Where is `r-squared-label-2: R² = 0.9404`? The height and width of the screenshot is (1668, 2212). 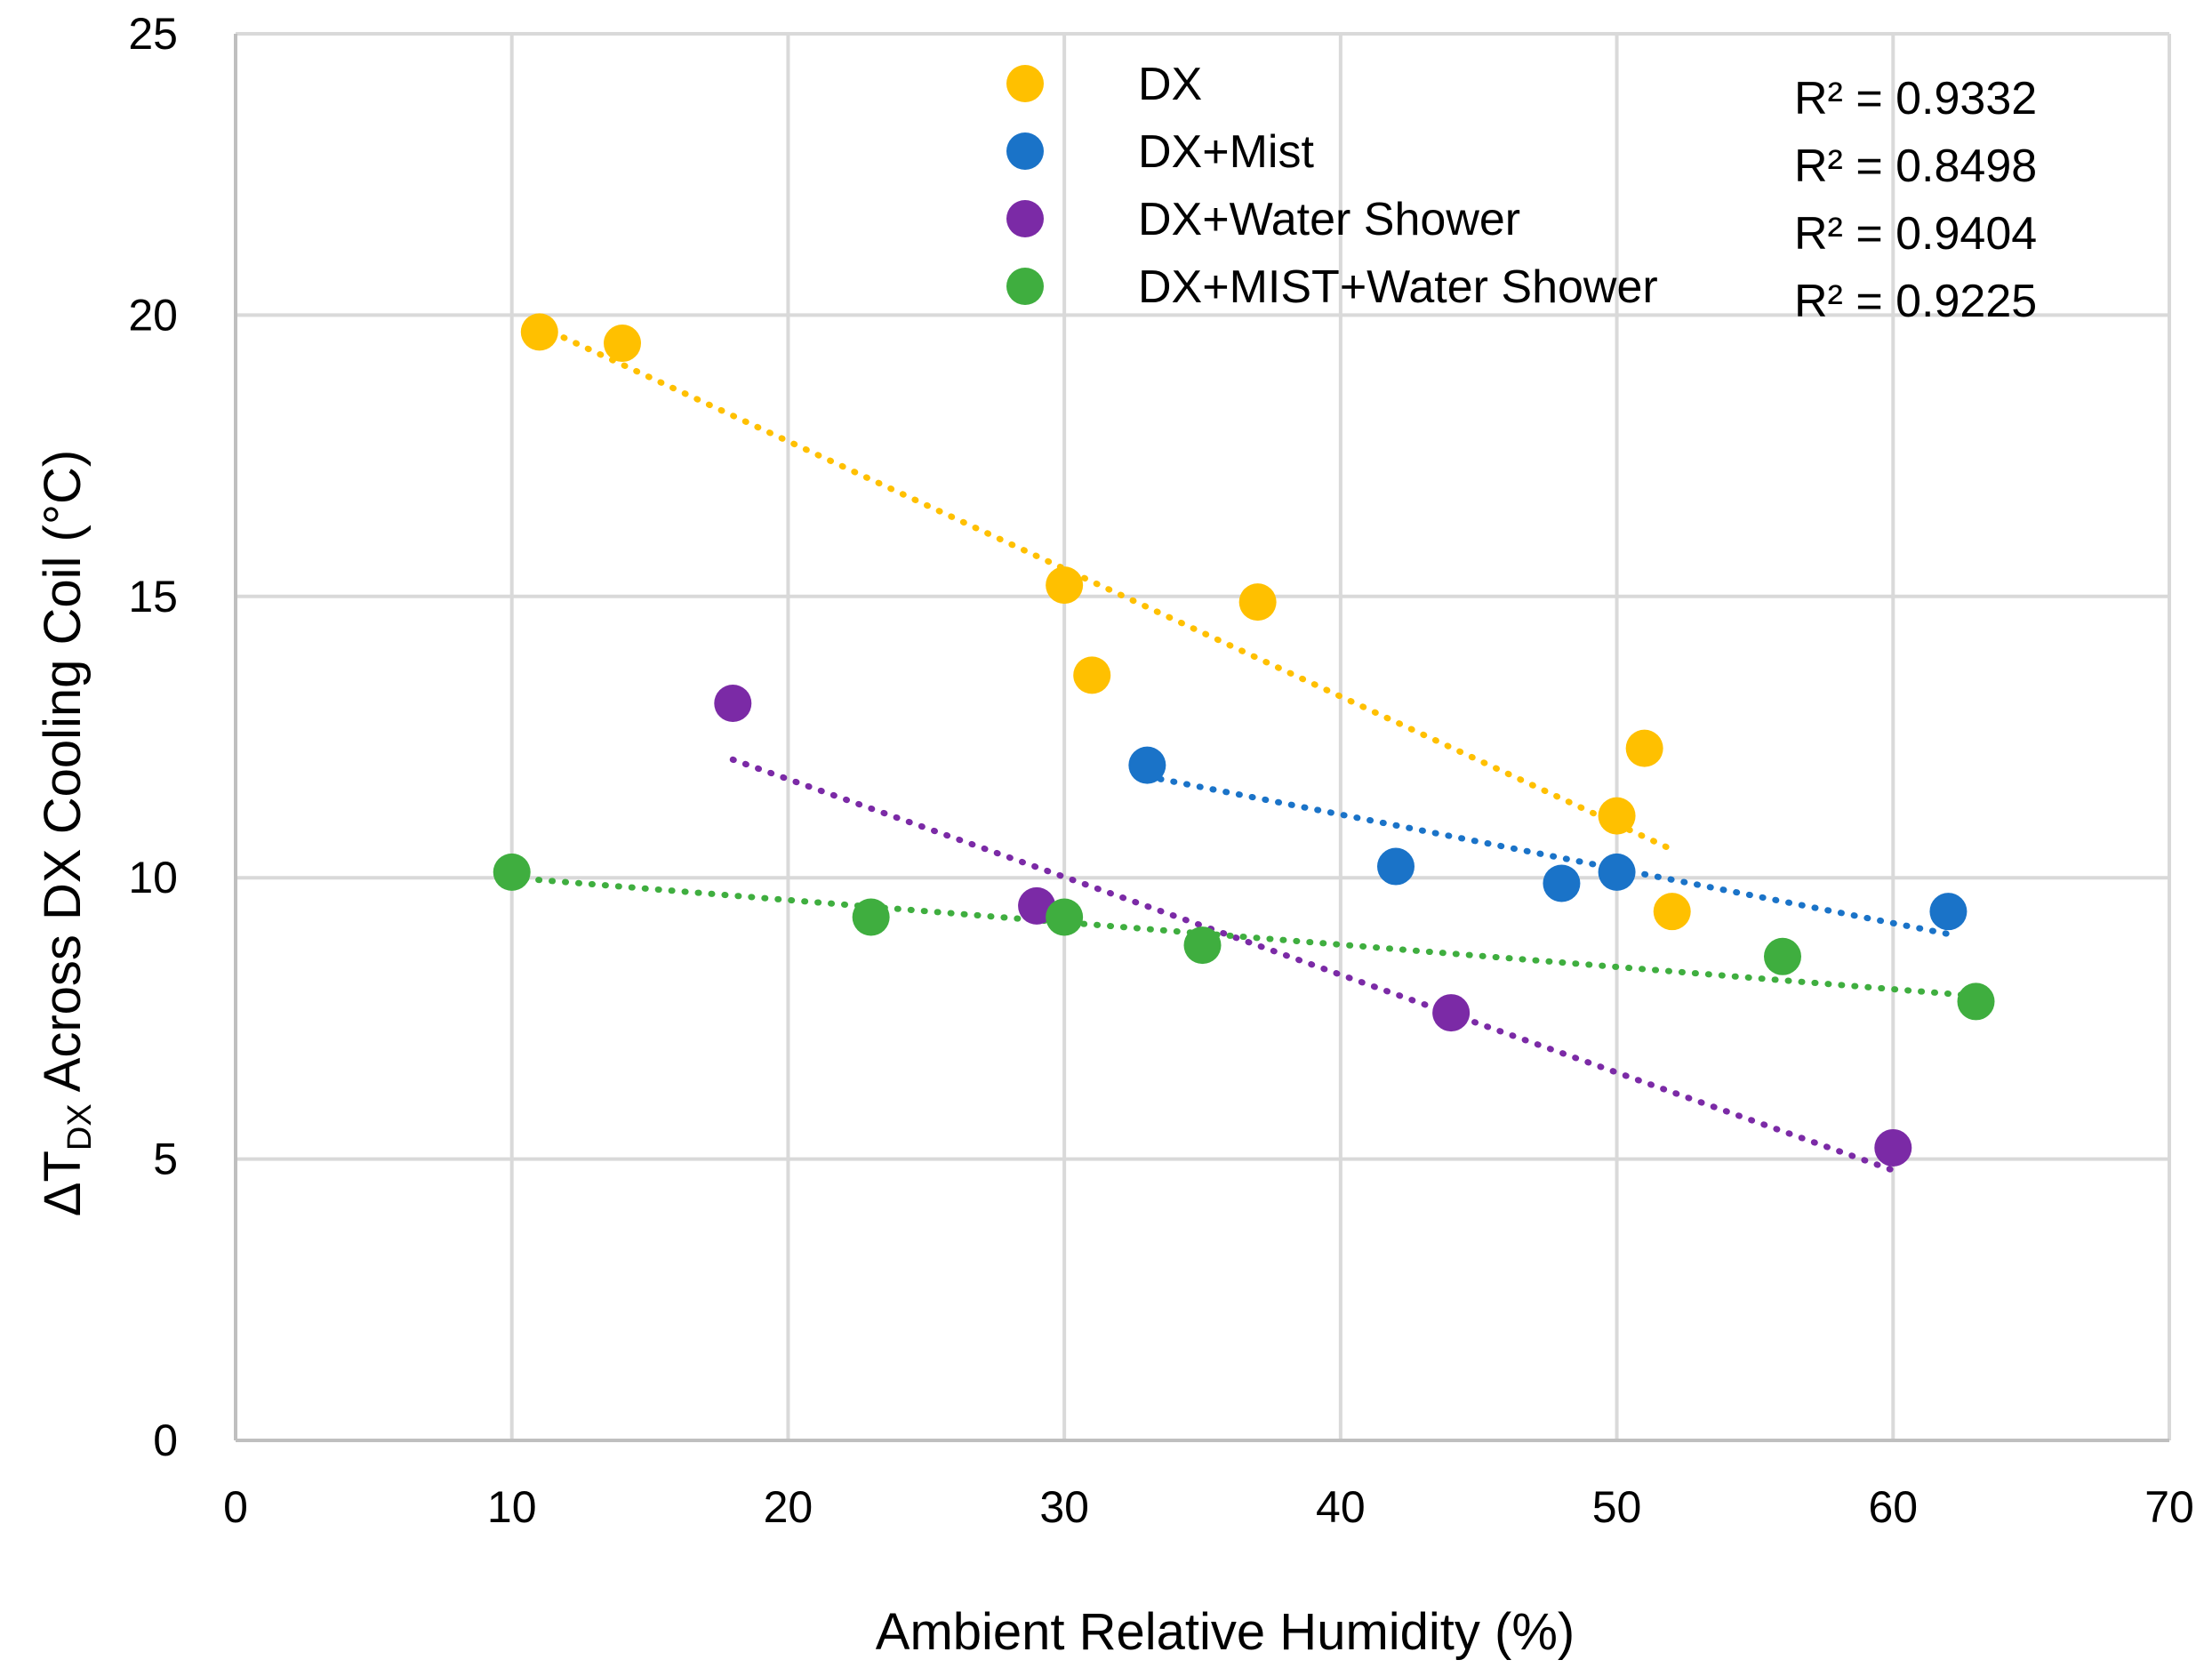 r-squared-label-2: R² = 0.9404 is located at coordinates (1915, 234).